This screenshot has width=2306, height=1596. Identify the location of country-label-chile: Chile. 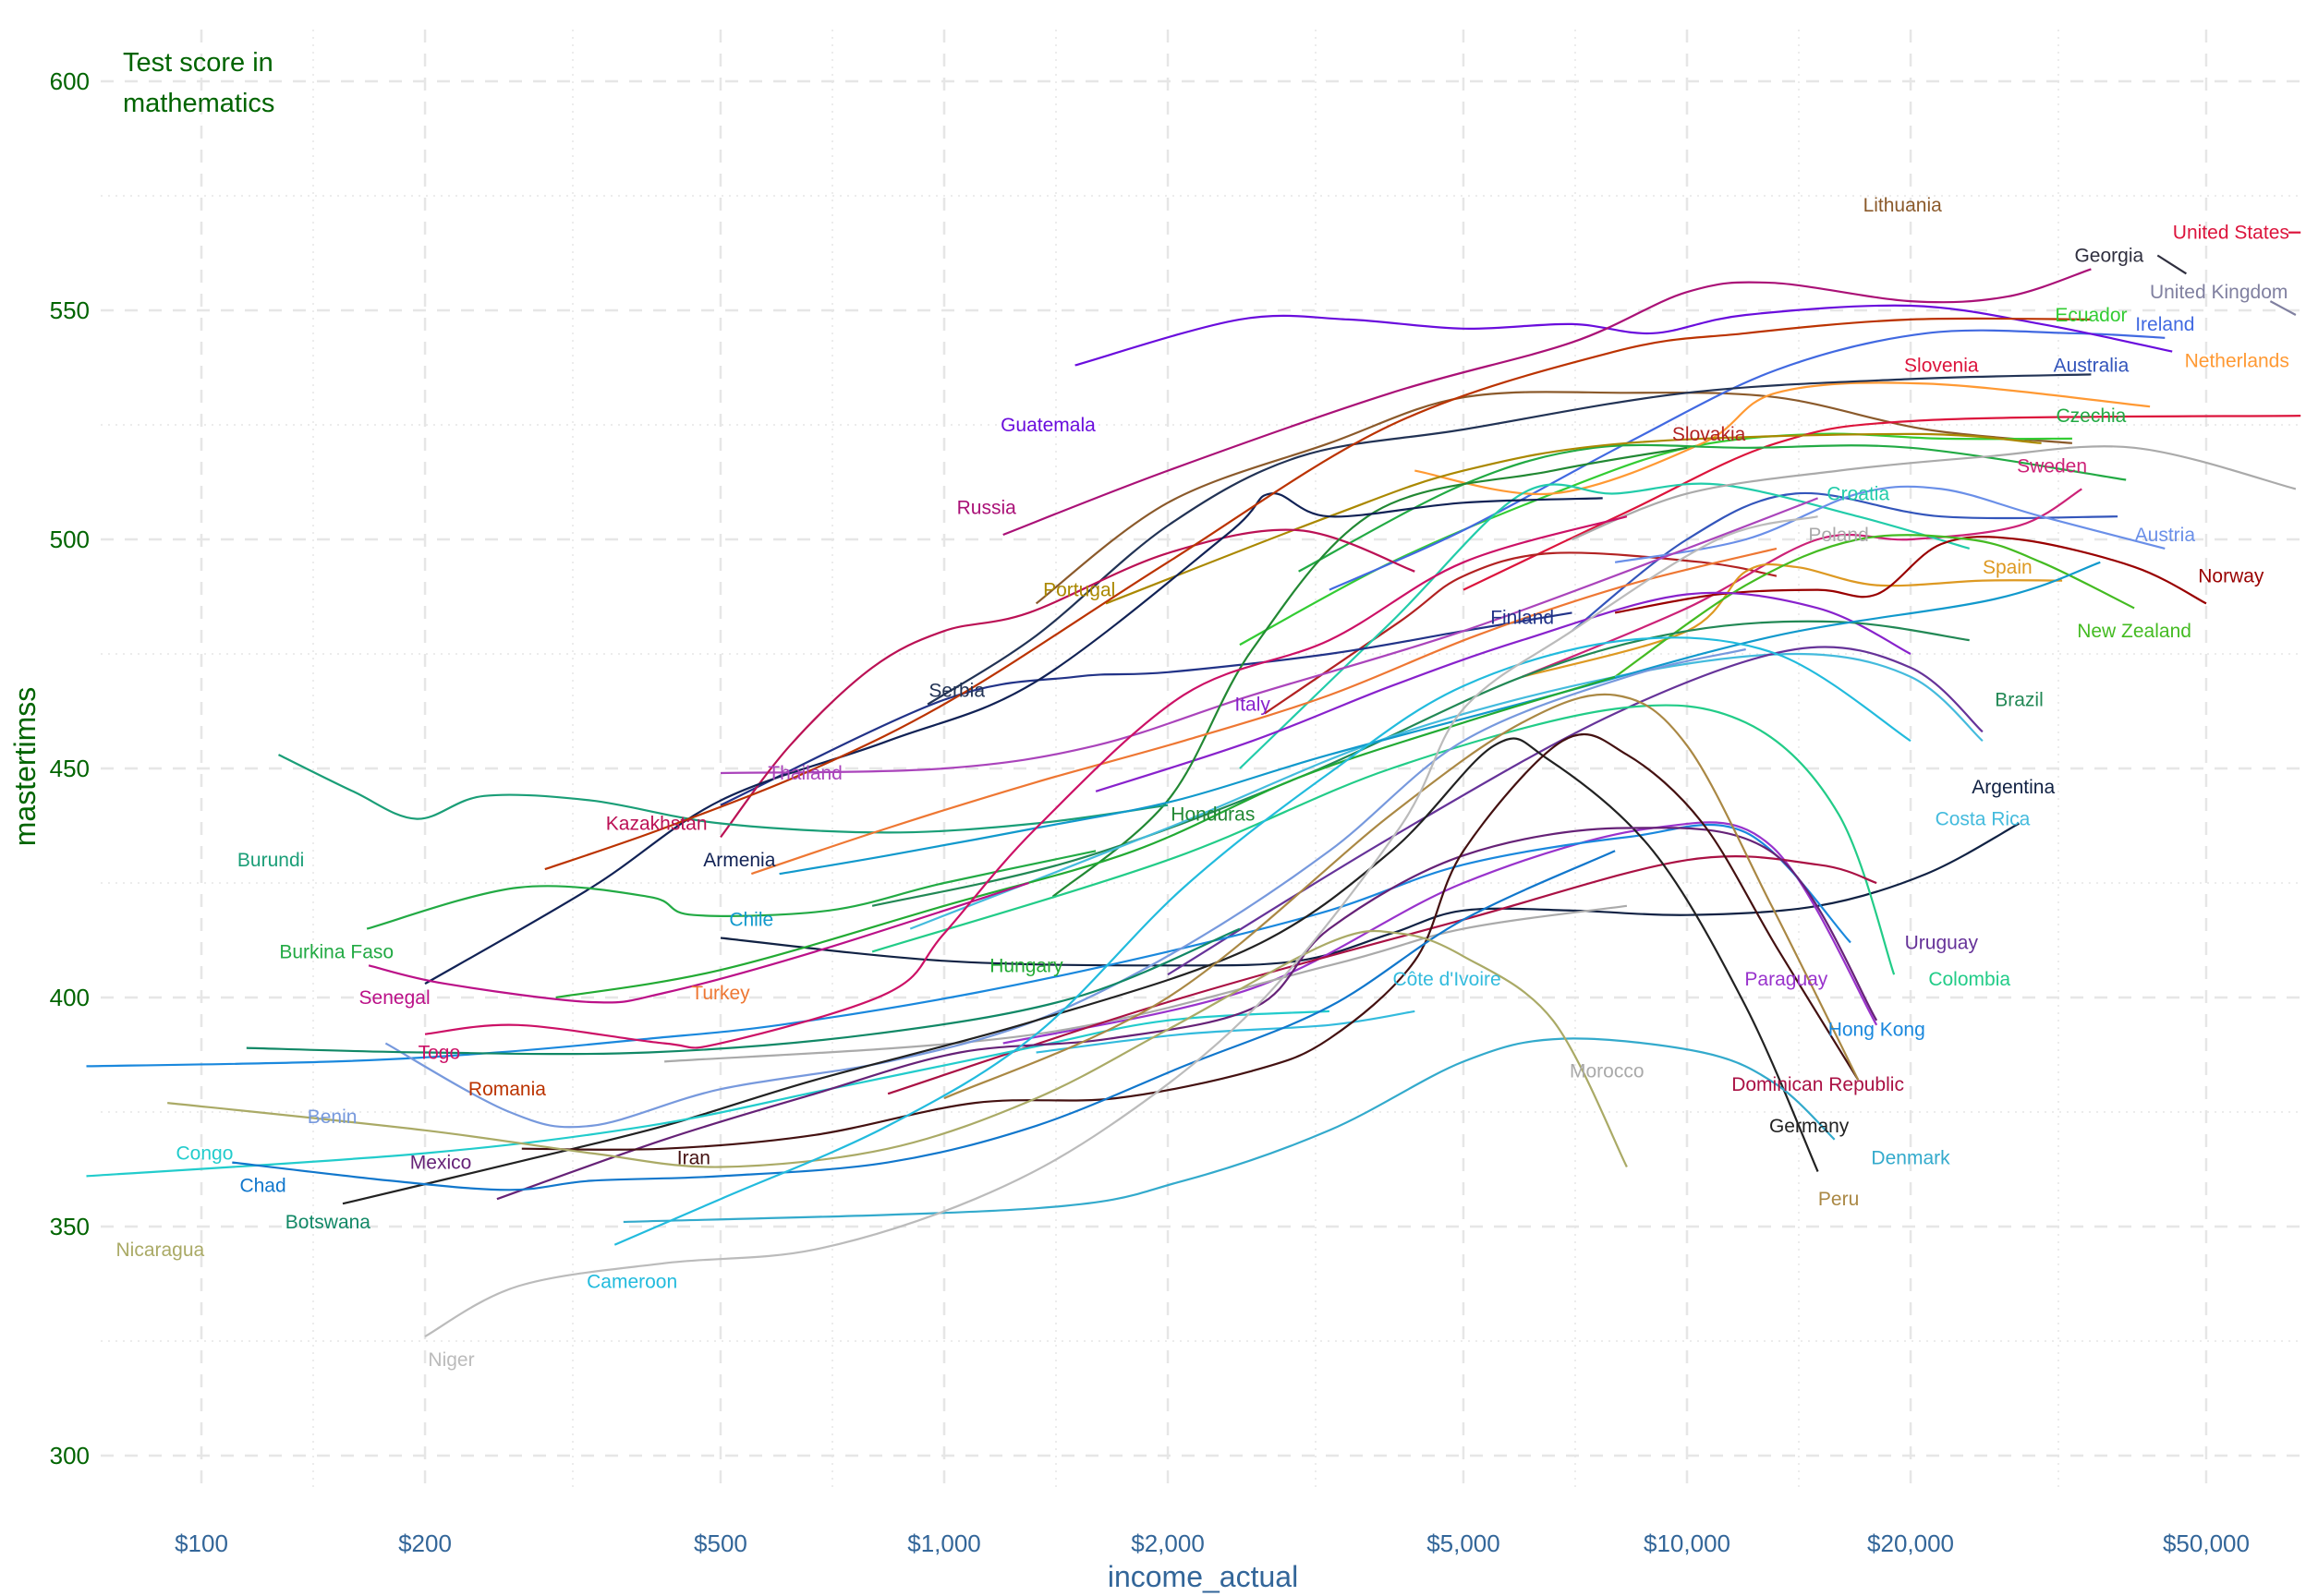
(751, 920).